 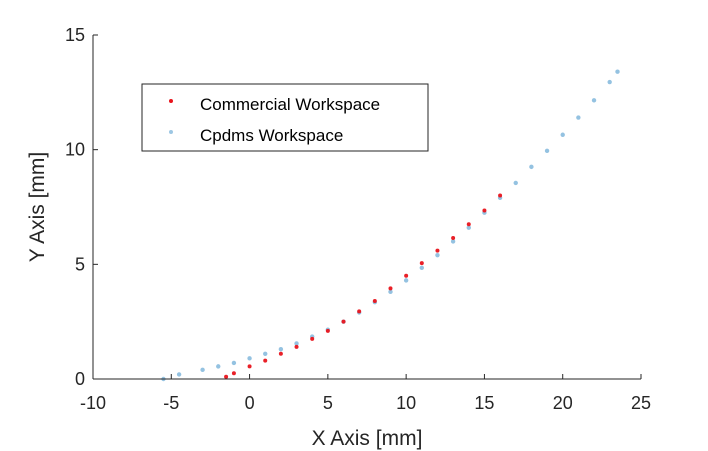 I want to click on legend-label-cpdms: Cpdms Workspace, so click(x=271, y=135).